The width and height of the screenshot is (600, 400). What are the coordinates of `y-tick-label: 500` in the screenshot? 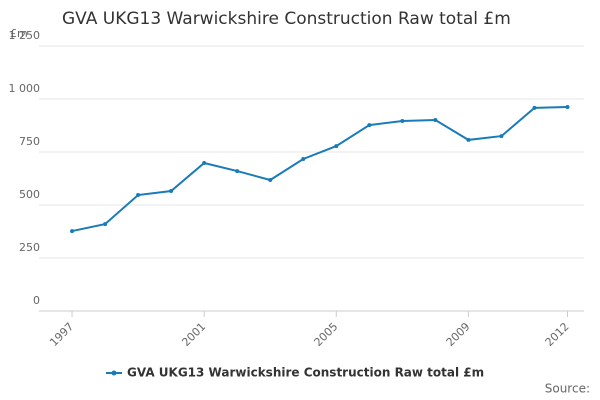 It's located at (29, 194).